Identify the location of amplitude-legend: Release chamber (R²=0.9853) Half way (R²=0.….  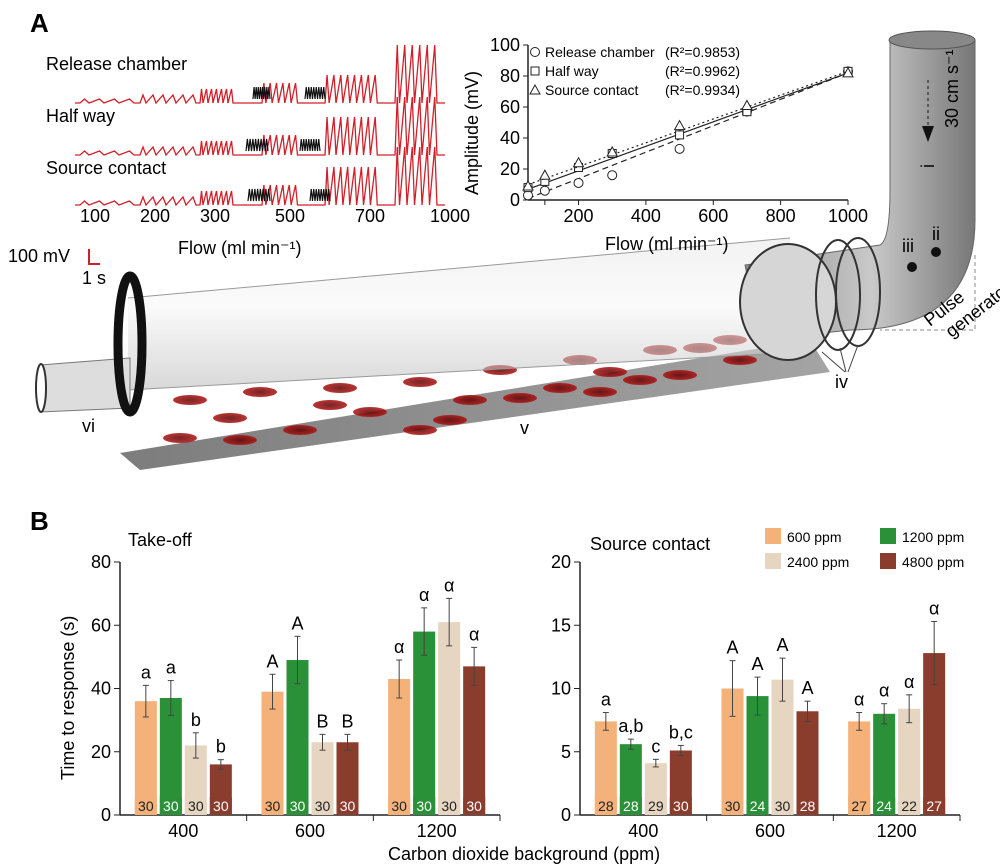
(634, 71).